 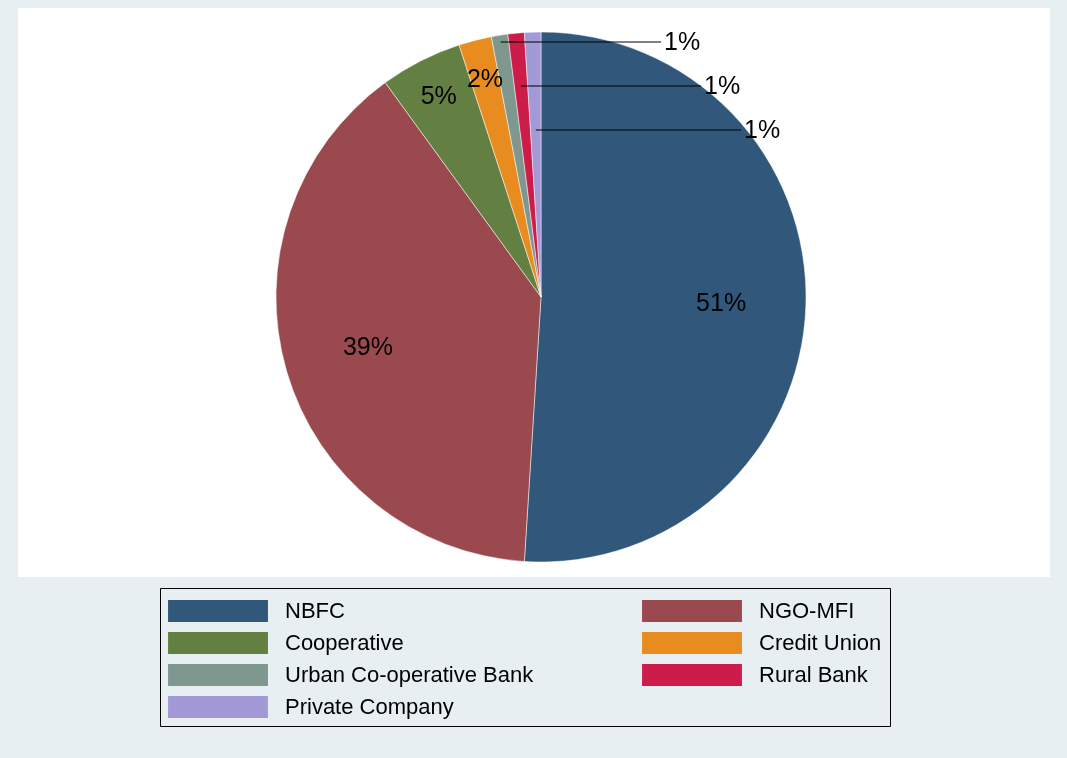 What do you see at coordinates (367, 346) in the screenshot?
I see `data-label: 39%` at bounding box center [367, 346].